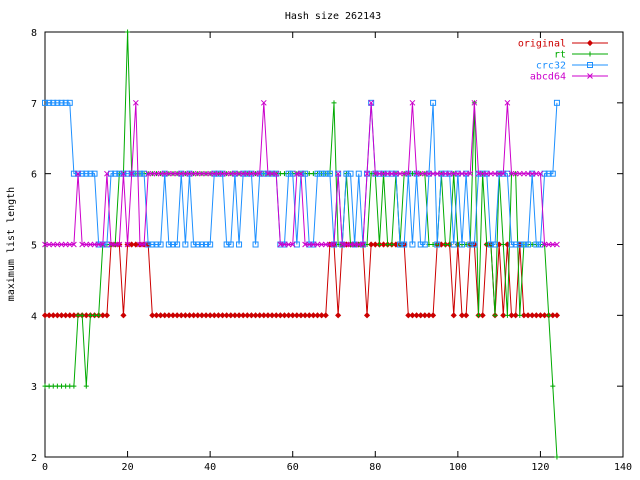 The width and height of the screenshot is (640, 480). What do you see at coordinates (540, 467) in the screenshot?
I see `x-tick-label: 120` at bounding box center [540, 467].